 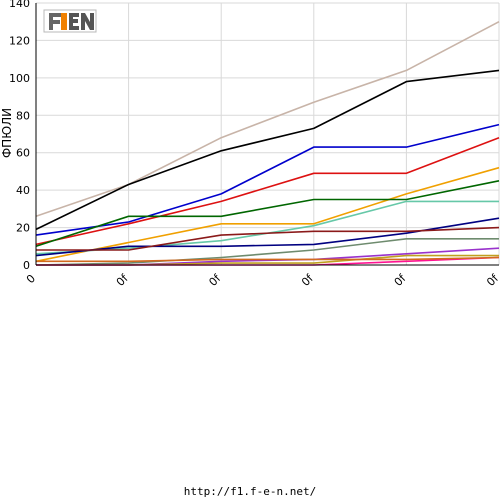 What do you see at coordinates (250, 491) in the screenshot?
I see `footer-url: http://f1.f-e-n.net/` at bounding box center [250, 491].